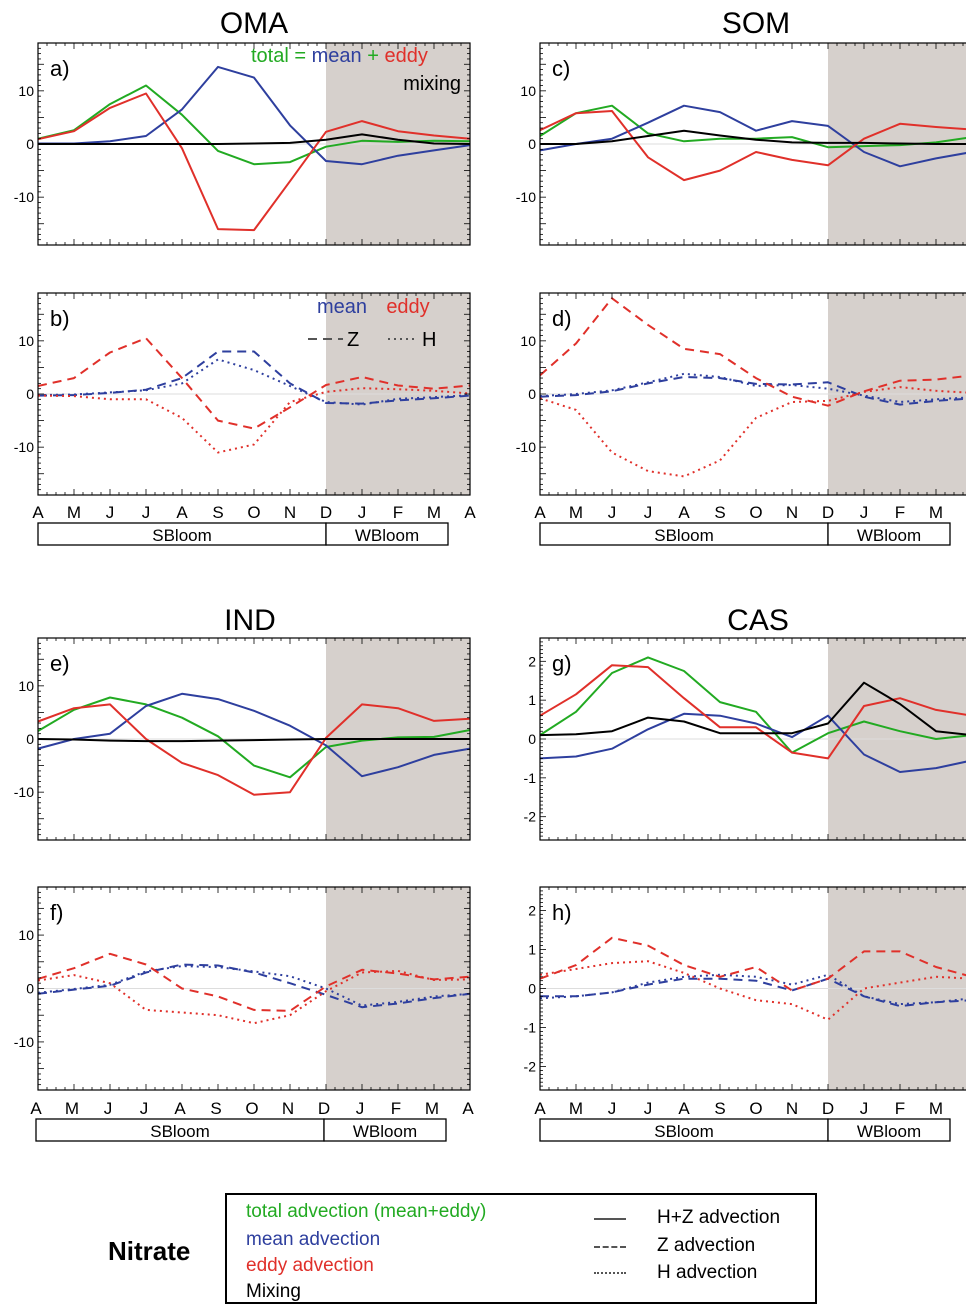 Image resolution: width=966 pixels, height=1309 pixels. I want to click on panel-label: a), so click(60, 68).